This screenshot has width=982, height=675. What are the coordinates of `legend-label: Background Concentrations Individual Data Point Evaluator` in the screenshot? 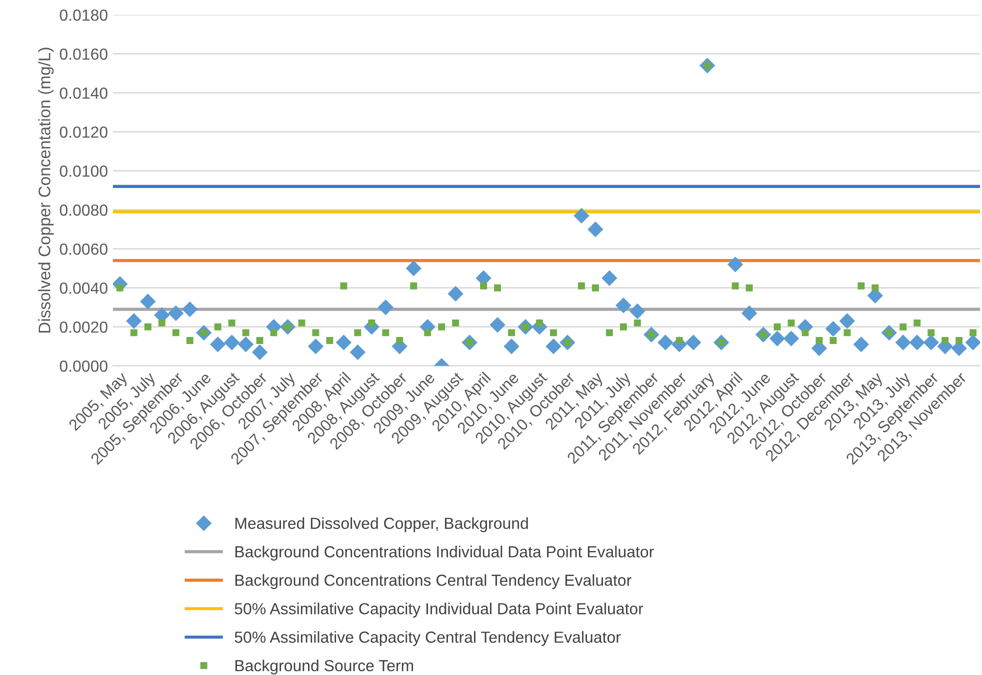 It's located at (444, 553).